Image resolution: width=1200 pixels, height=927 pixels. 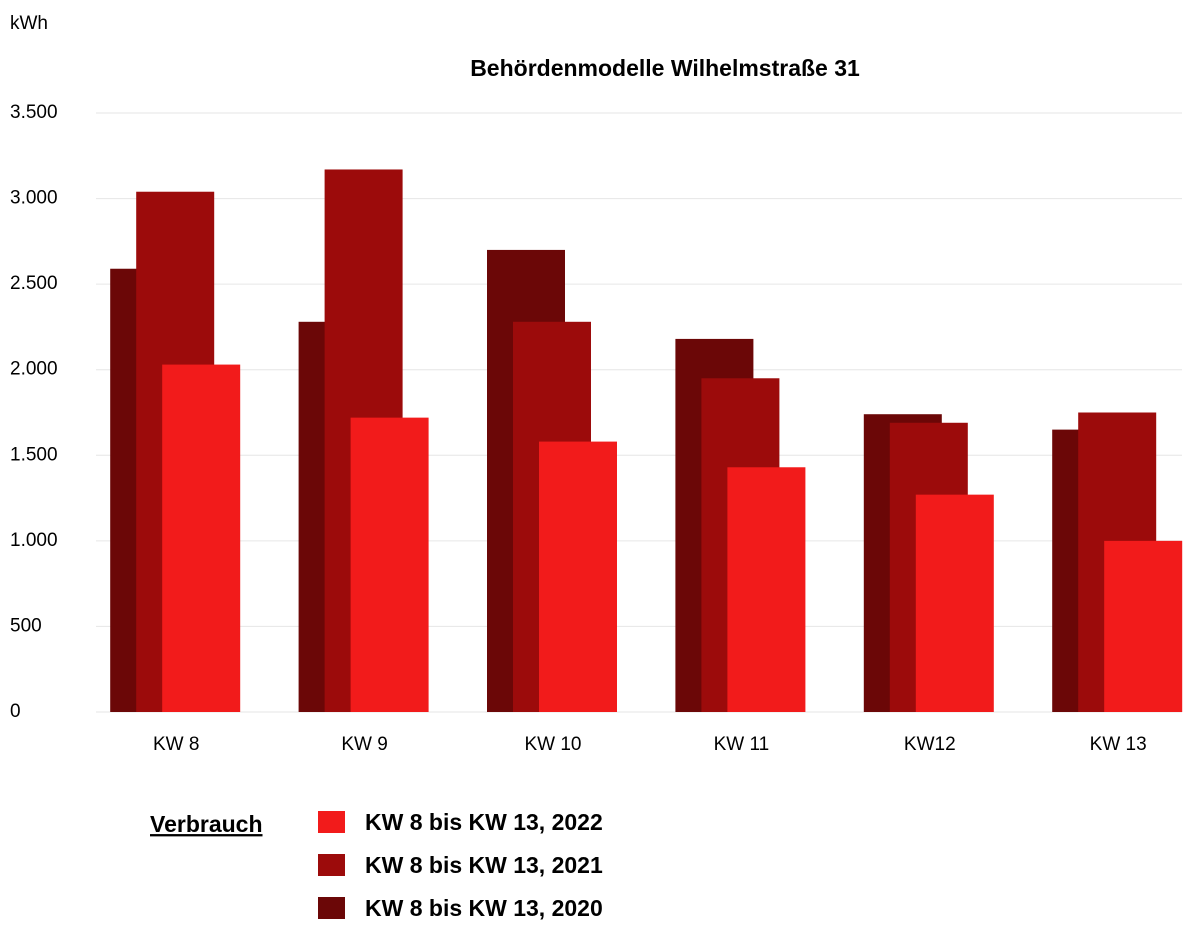 What do you see at coordinates (552, 744) in the screenshot?
I see `x-tick-label: KW 10` at bounding box center [552, 744].